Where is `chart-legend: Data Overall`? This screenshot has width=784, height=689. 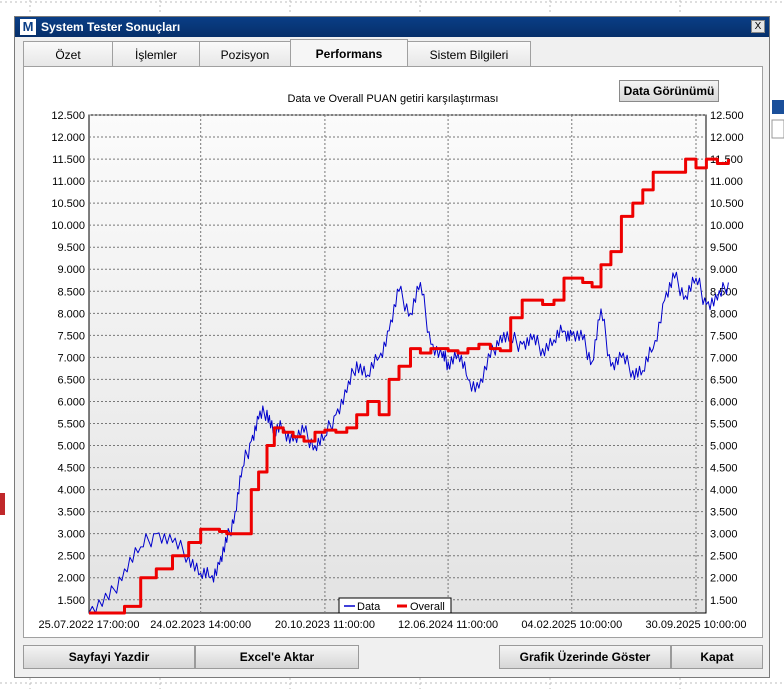 chart-legend: Data Overall is located at coordinates (395, 605).